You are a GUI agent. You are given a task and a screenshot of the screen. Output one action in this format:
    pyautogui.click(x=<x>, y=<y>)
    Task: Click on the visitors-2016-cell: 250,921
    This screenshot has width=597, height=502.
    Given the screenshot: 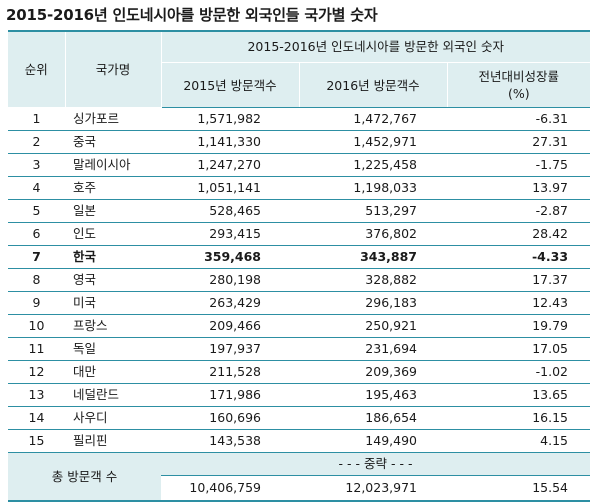 What is the action you would take?
    pyautogui.click(x=373, y=326)
    